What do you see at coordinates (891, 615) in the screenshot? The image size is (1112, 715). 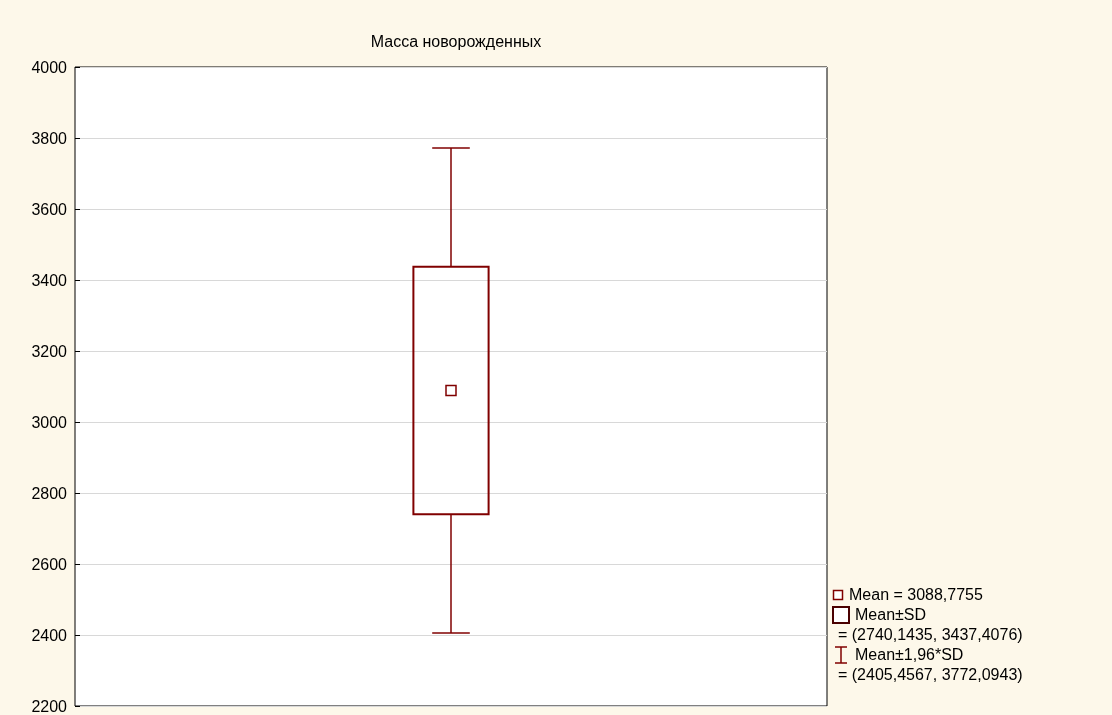 I see `text: Mean±SD` at bounding box center [891, 615].